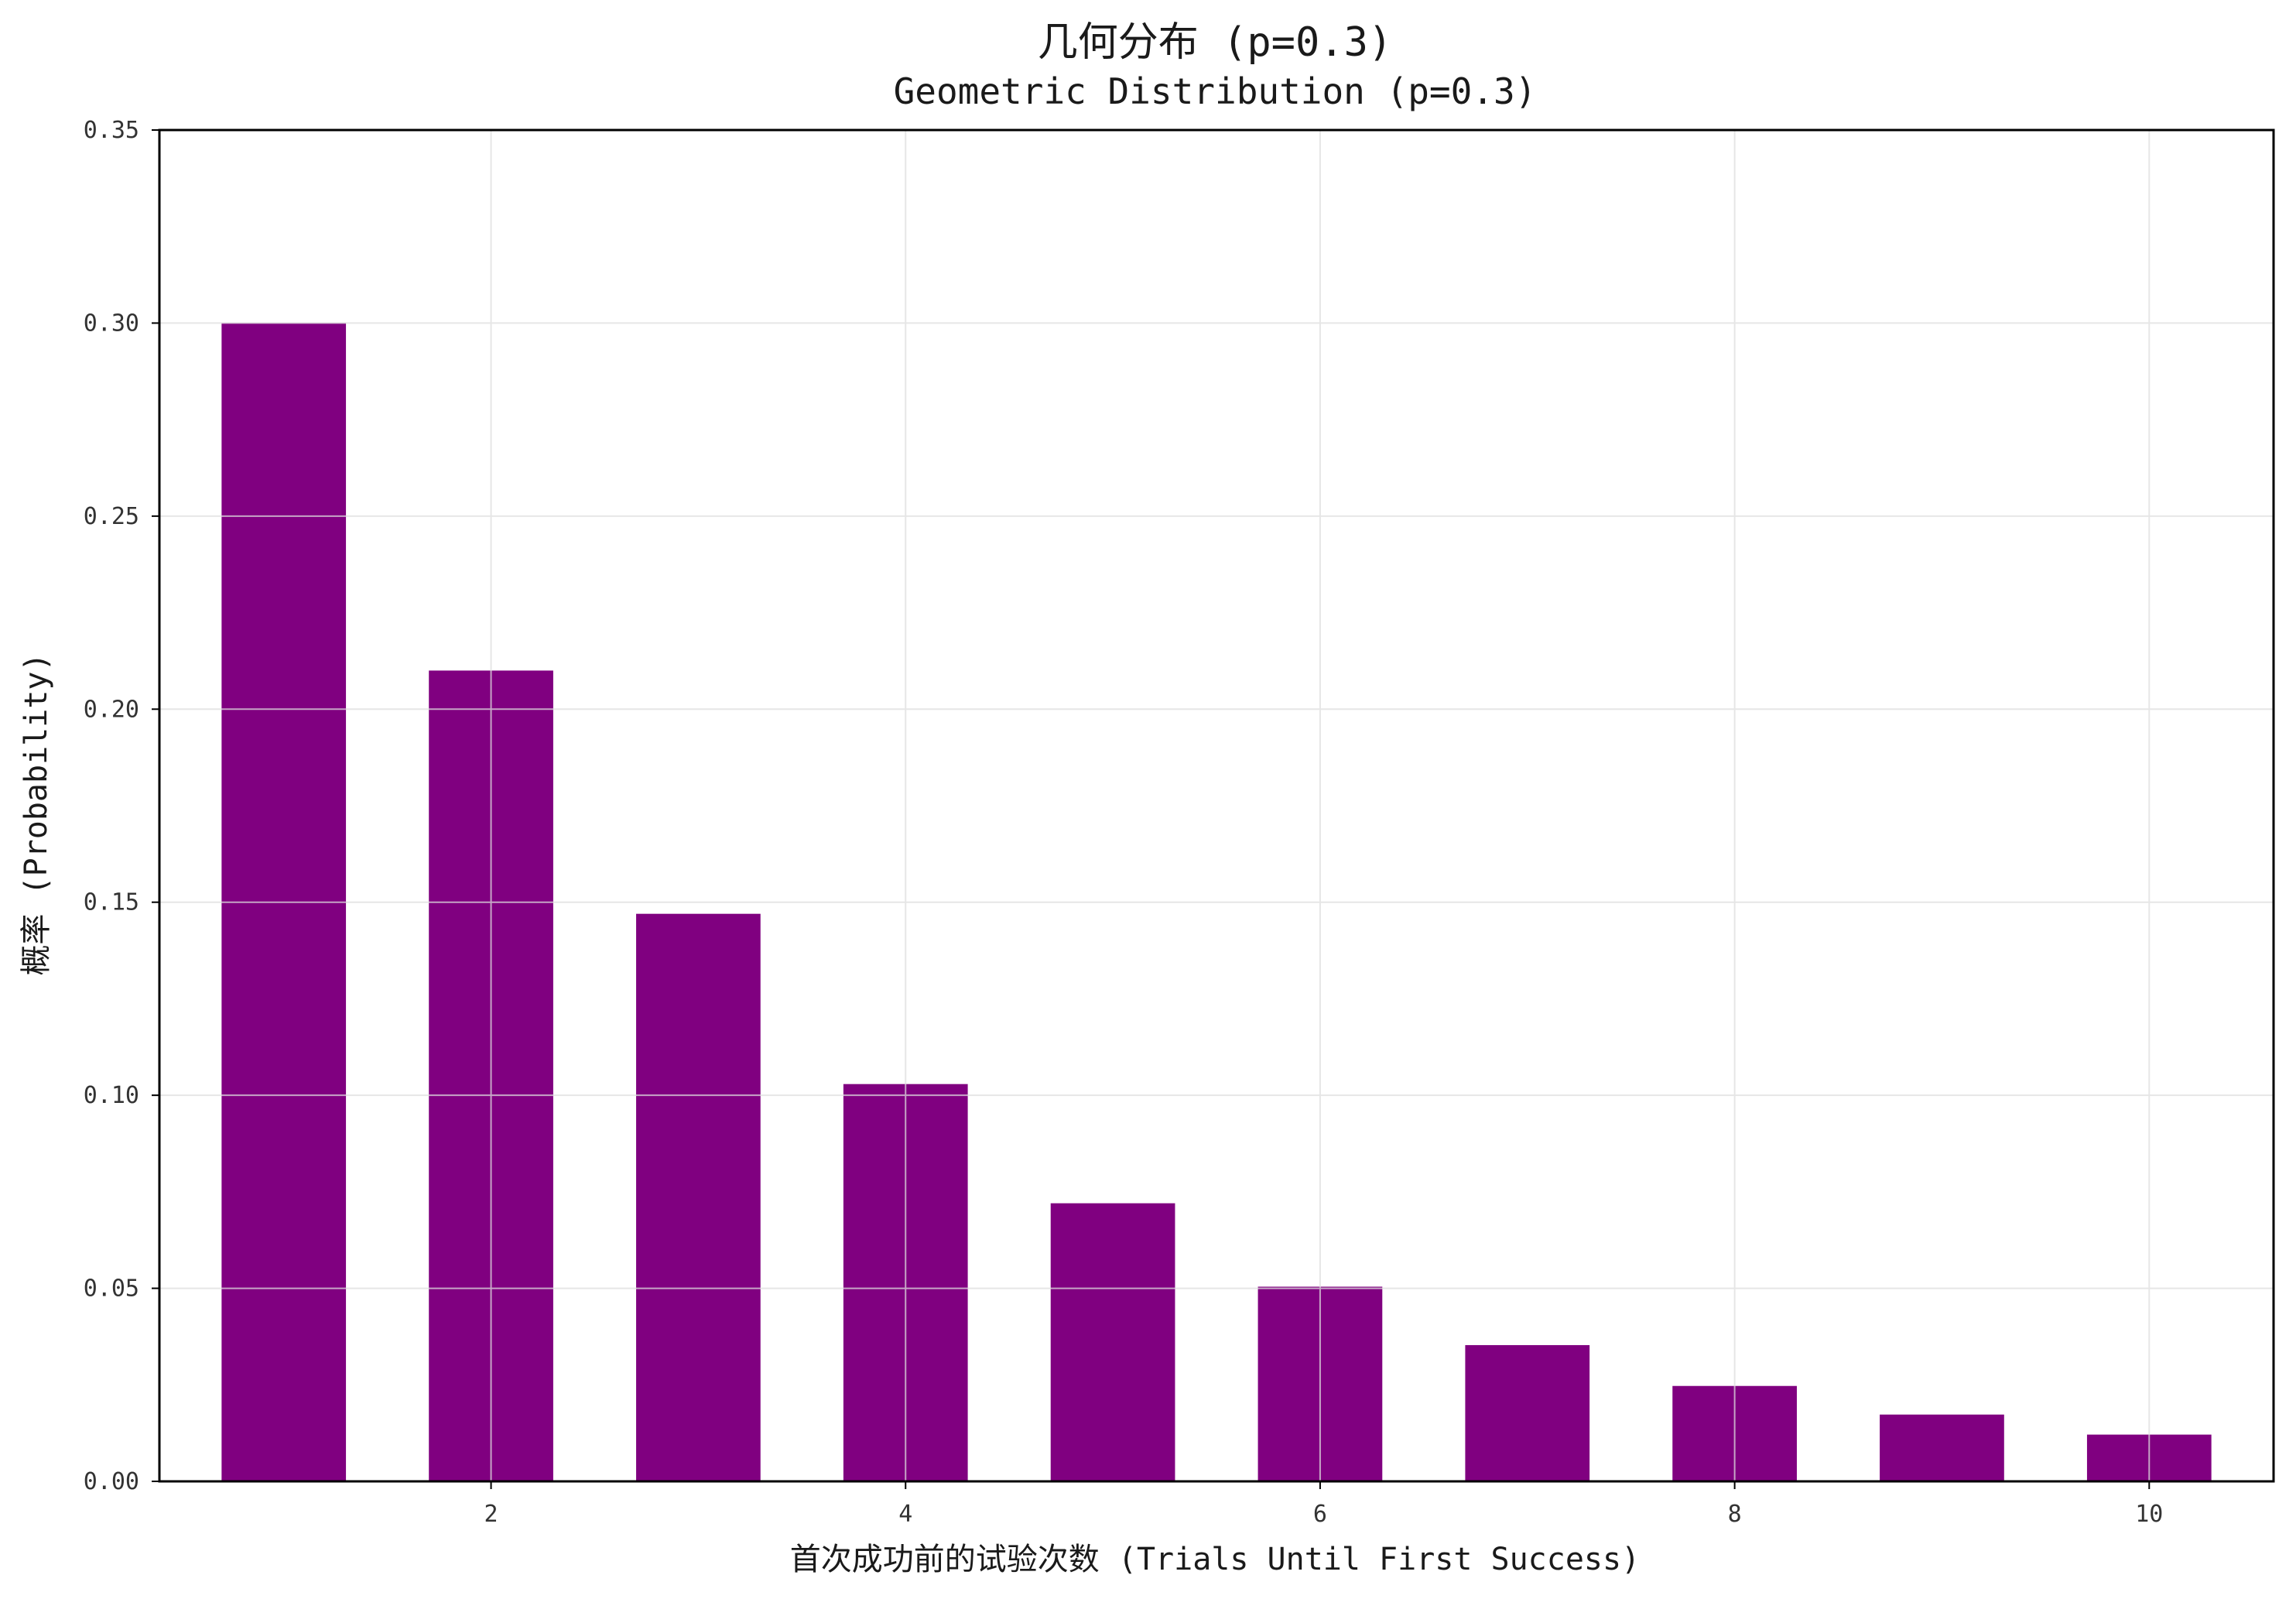 This screenshot has height=1599, width=2296. I want to click on x-axis-label: 首次成功前的试验次数 (Trials Until First Success), so click(1215, 1560).